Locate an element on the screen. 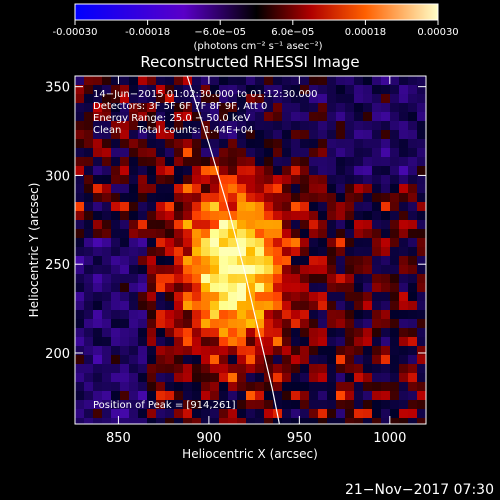 This screenshot has height=500, width=500. x-tick-label: 1000 is located at coordinates (389, 438).